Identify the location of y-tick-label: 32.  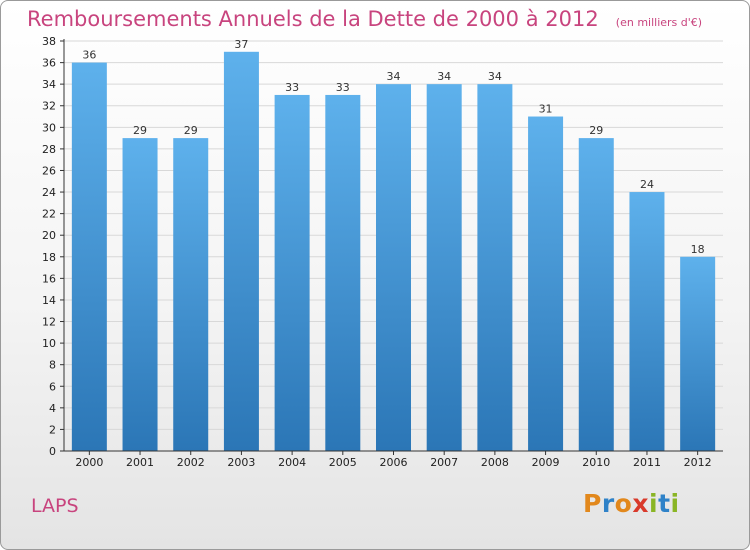
(49, 106).